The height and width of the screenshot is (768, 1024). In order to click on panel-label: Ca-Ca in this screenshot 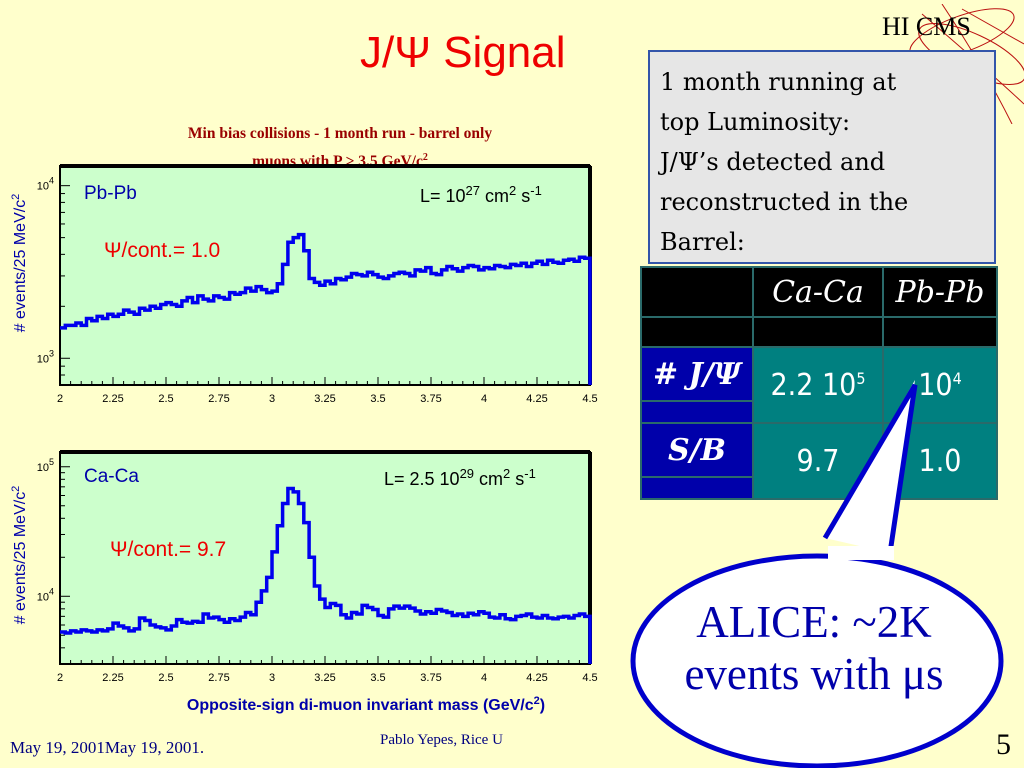, I will do `click(111, 476)`.